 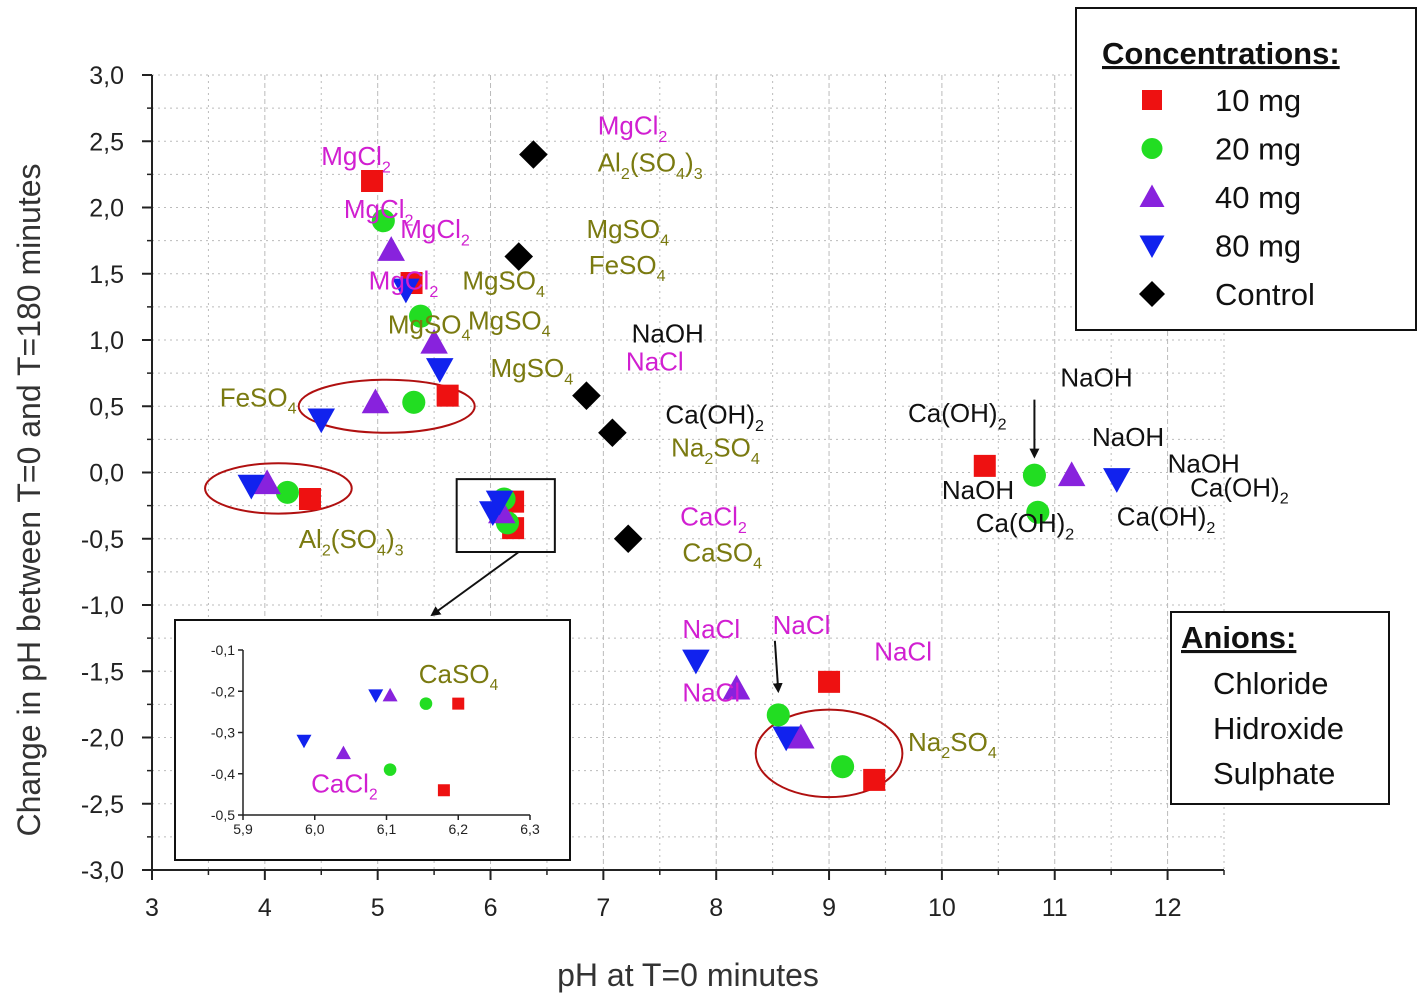 What do you see at coordinates (152, 908) in the screenshot?
I see `x-tick-label: 3` at bounding box center [152, 908].